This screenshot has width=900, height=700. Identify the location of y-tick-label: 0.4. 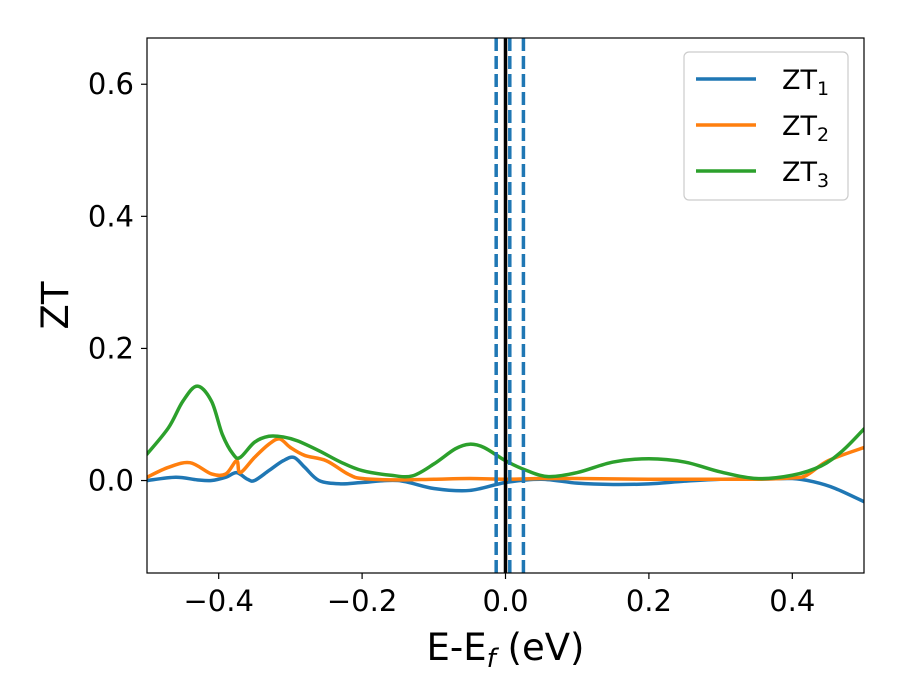
(111, 216).